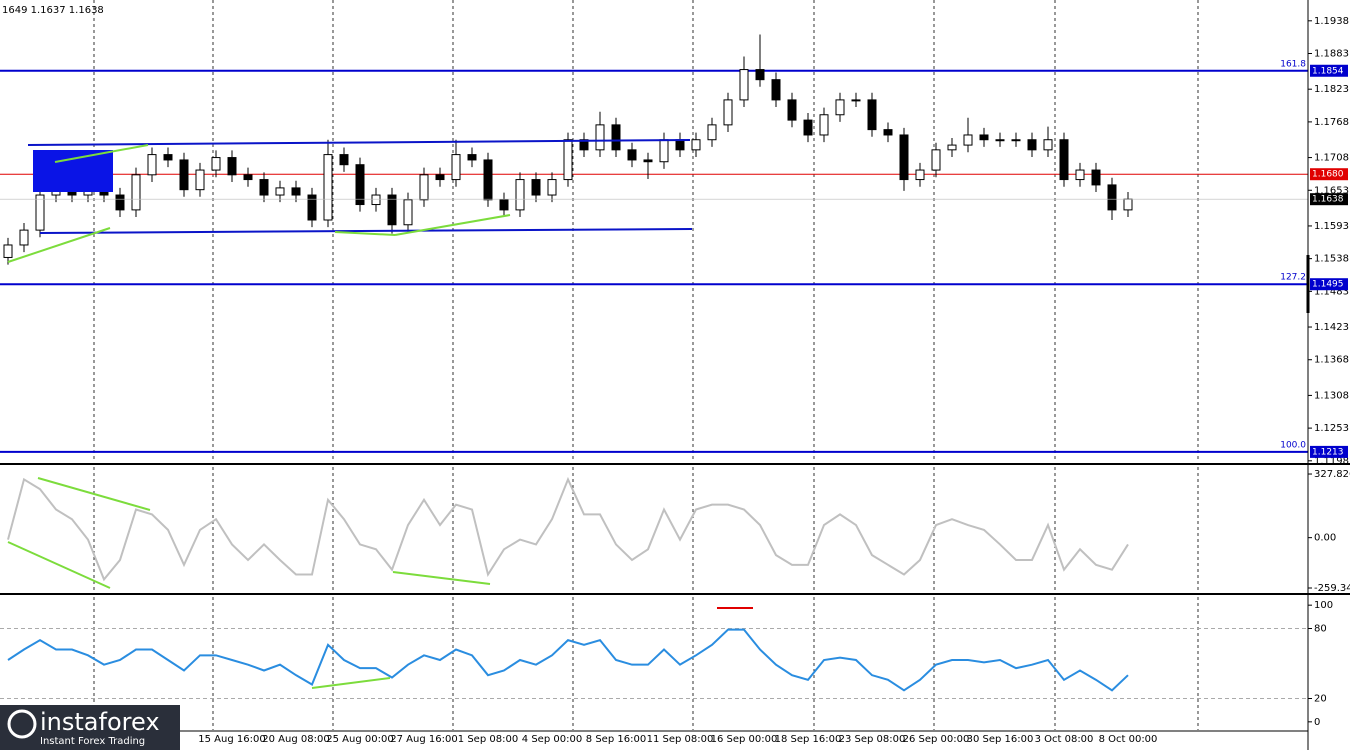  I want to click on x-tick-label: 18 Sep 16:00, so click(808, 739).